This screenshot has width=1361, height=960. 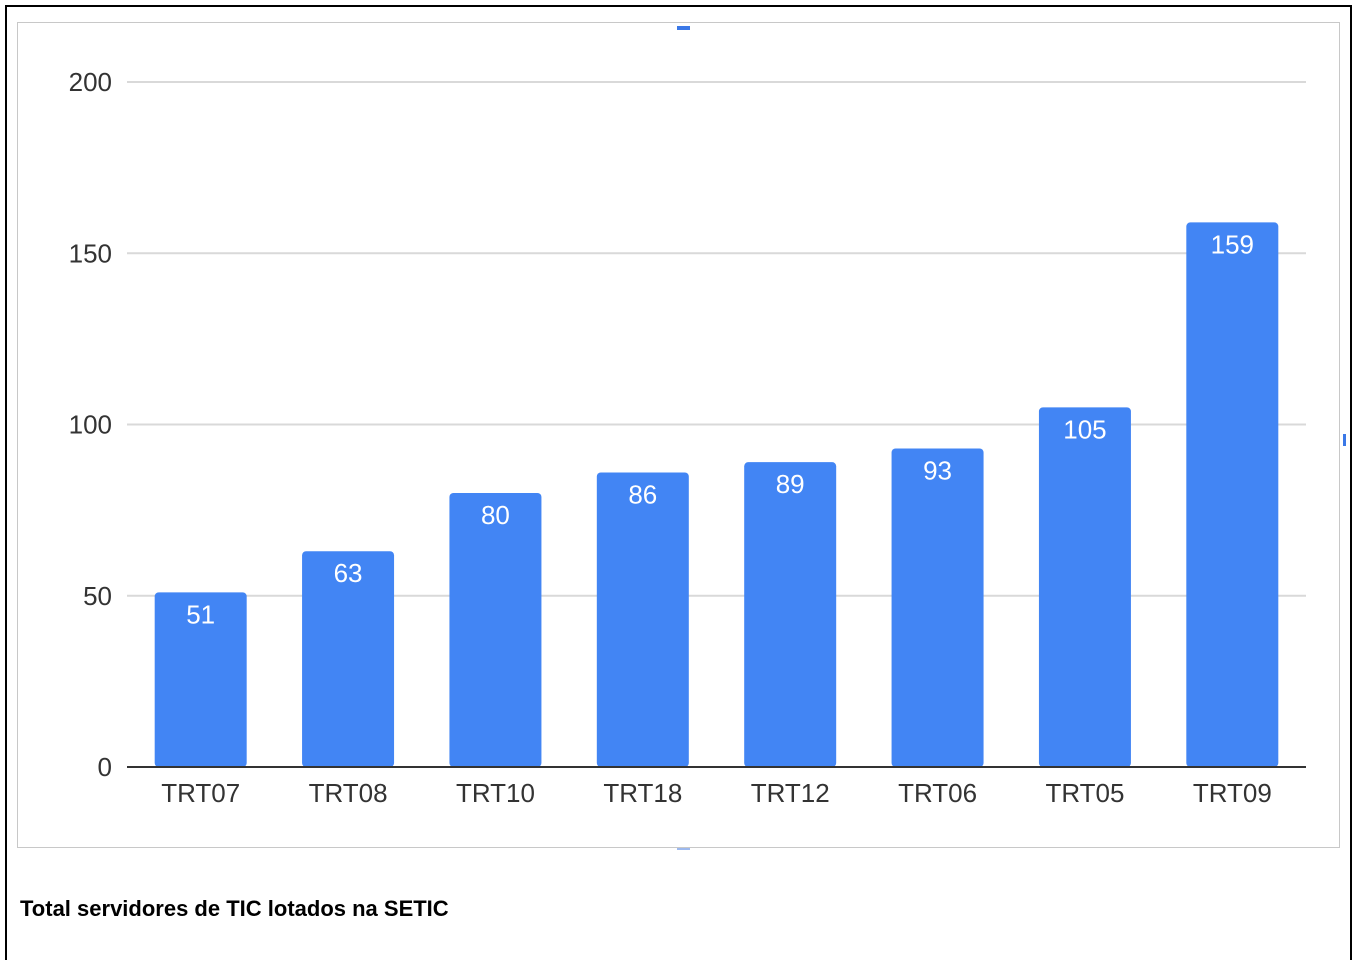 I want to click on x-tick-label: TRT10, so click(x=495, y=793).